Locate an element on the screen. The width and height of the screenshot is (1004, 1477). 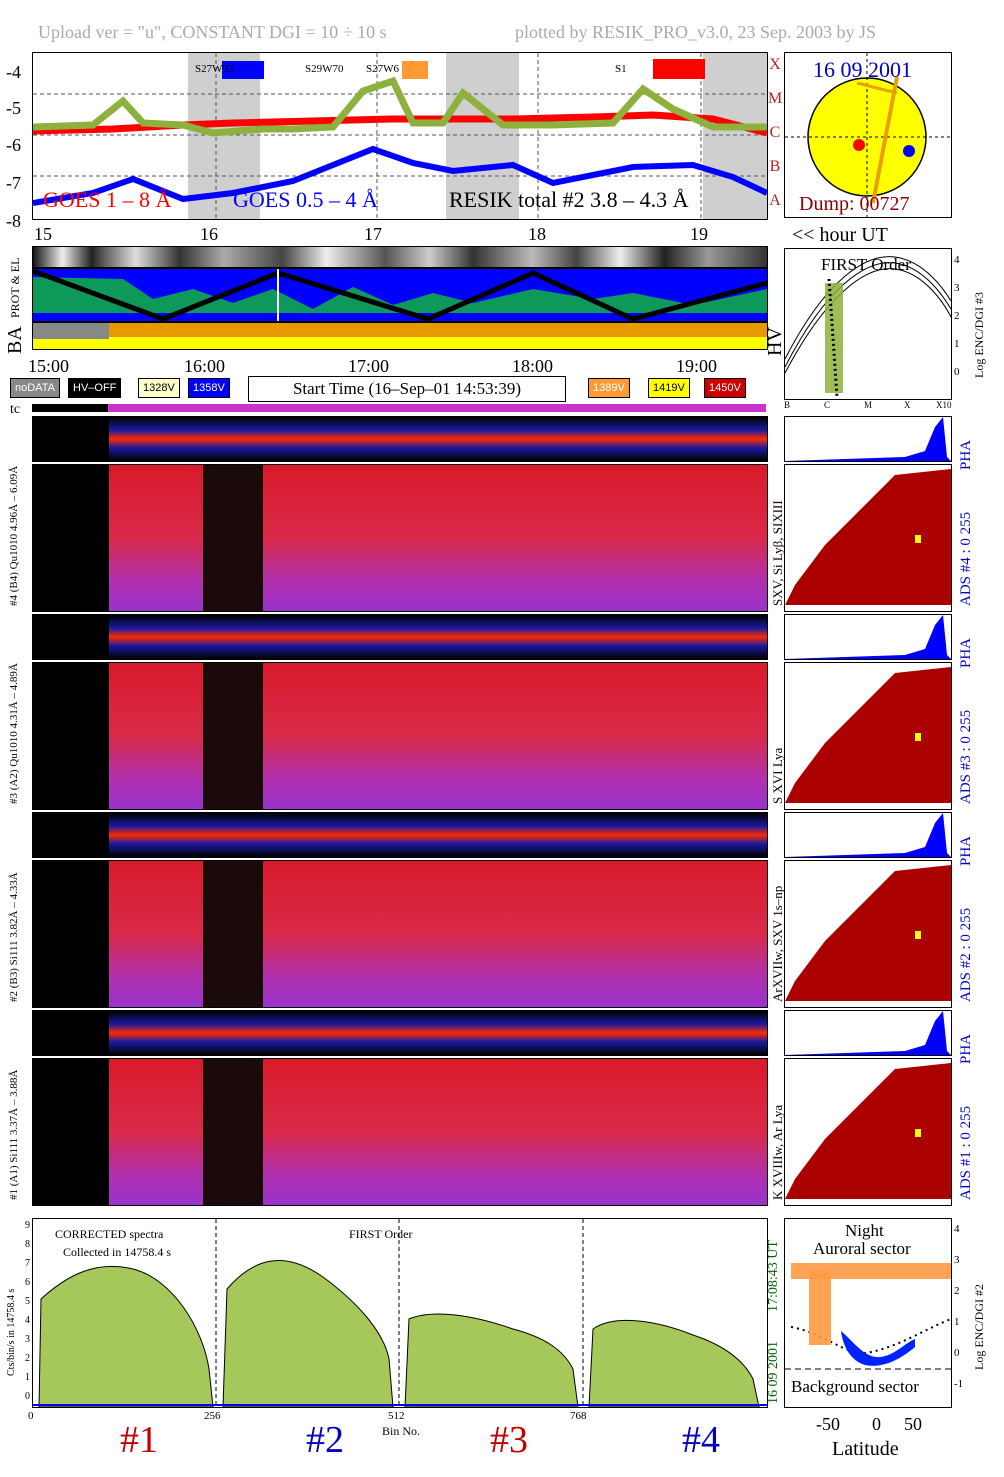
spectrum-yticks: 9 8 7 6 5 4 3 2 1 0 is located at coordinates (24, 1311).